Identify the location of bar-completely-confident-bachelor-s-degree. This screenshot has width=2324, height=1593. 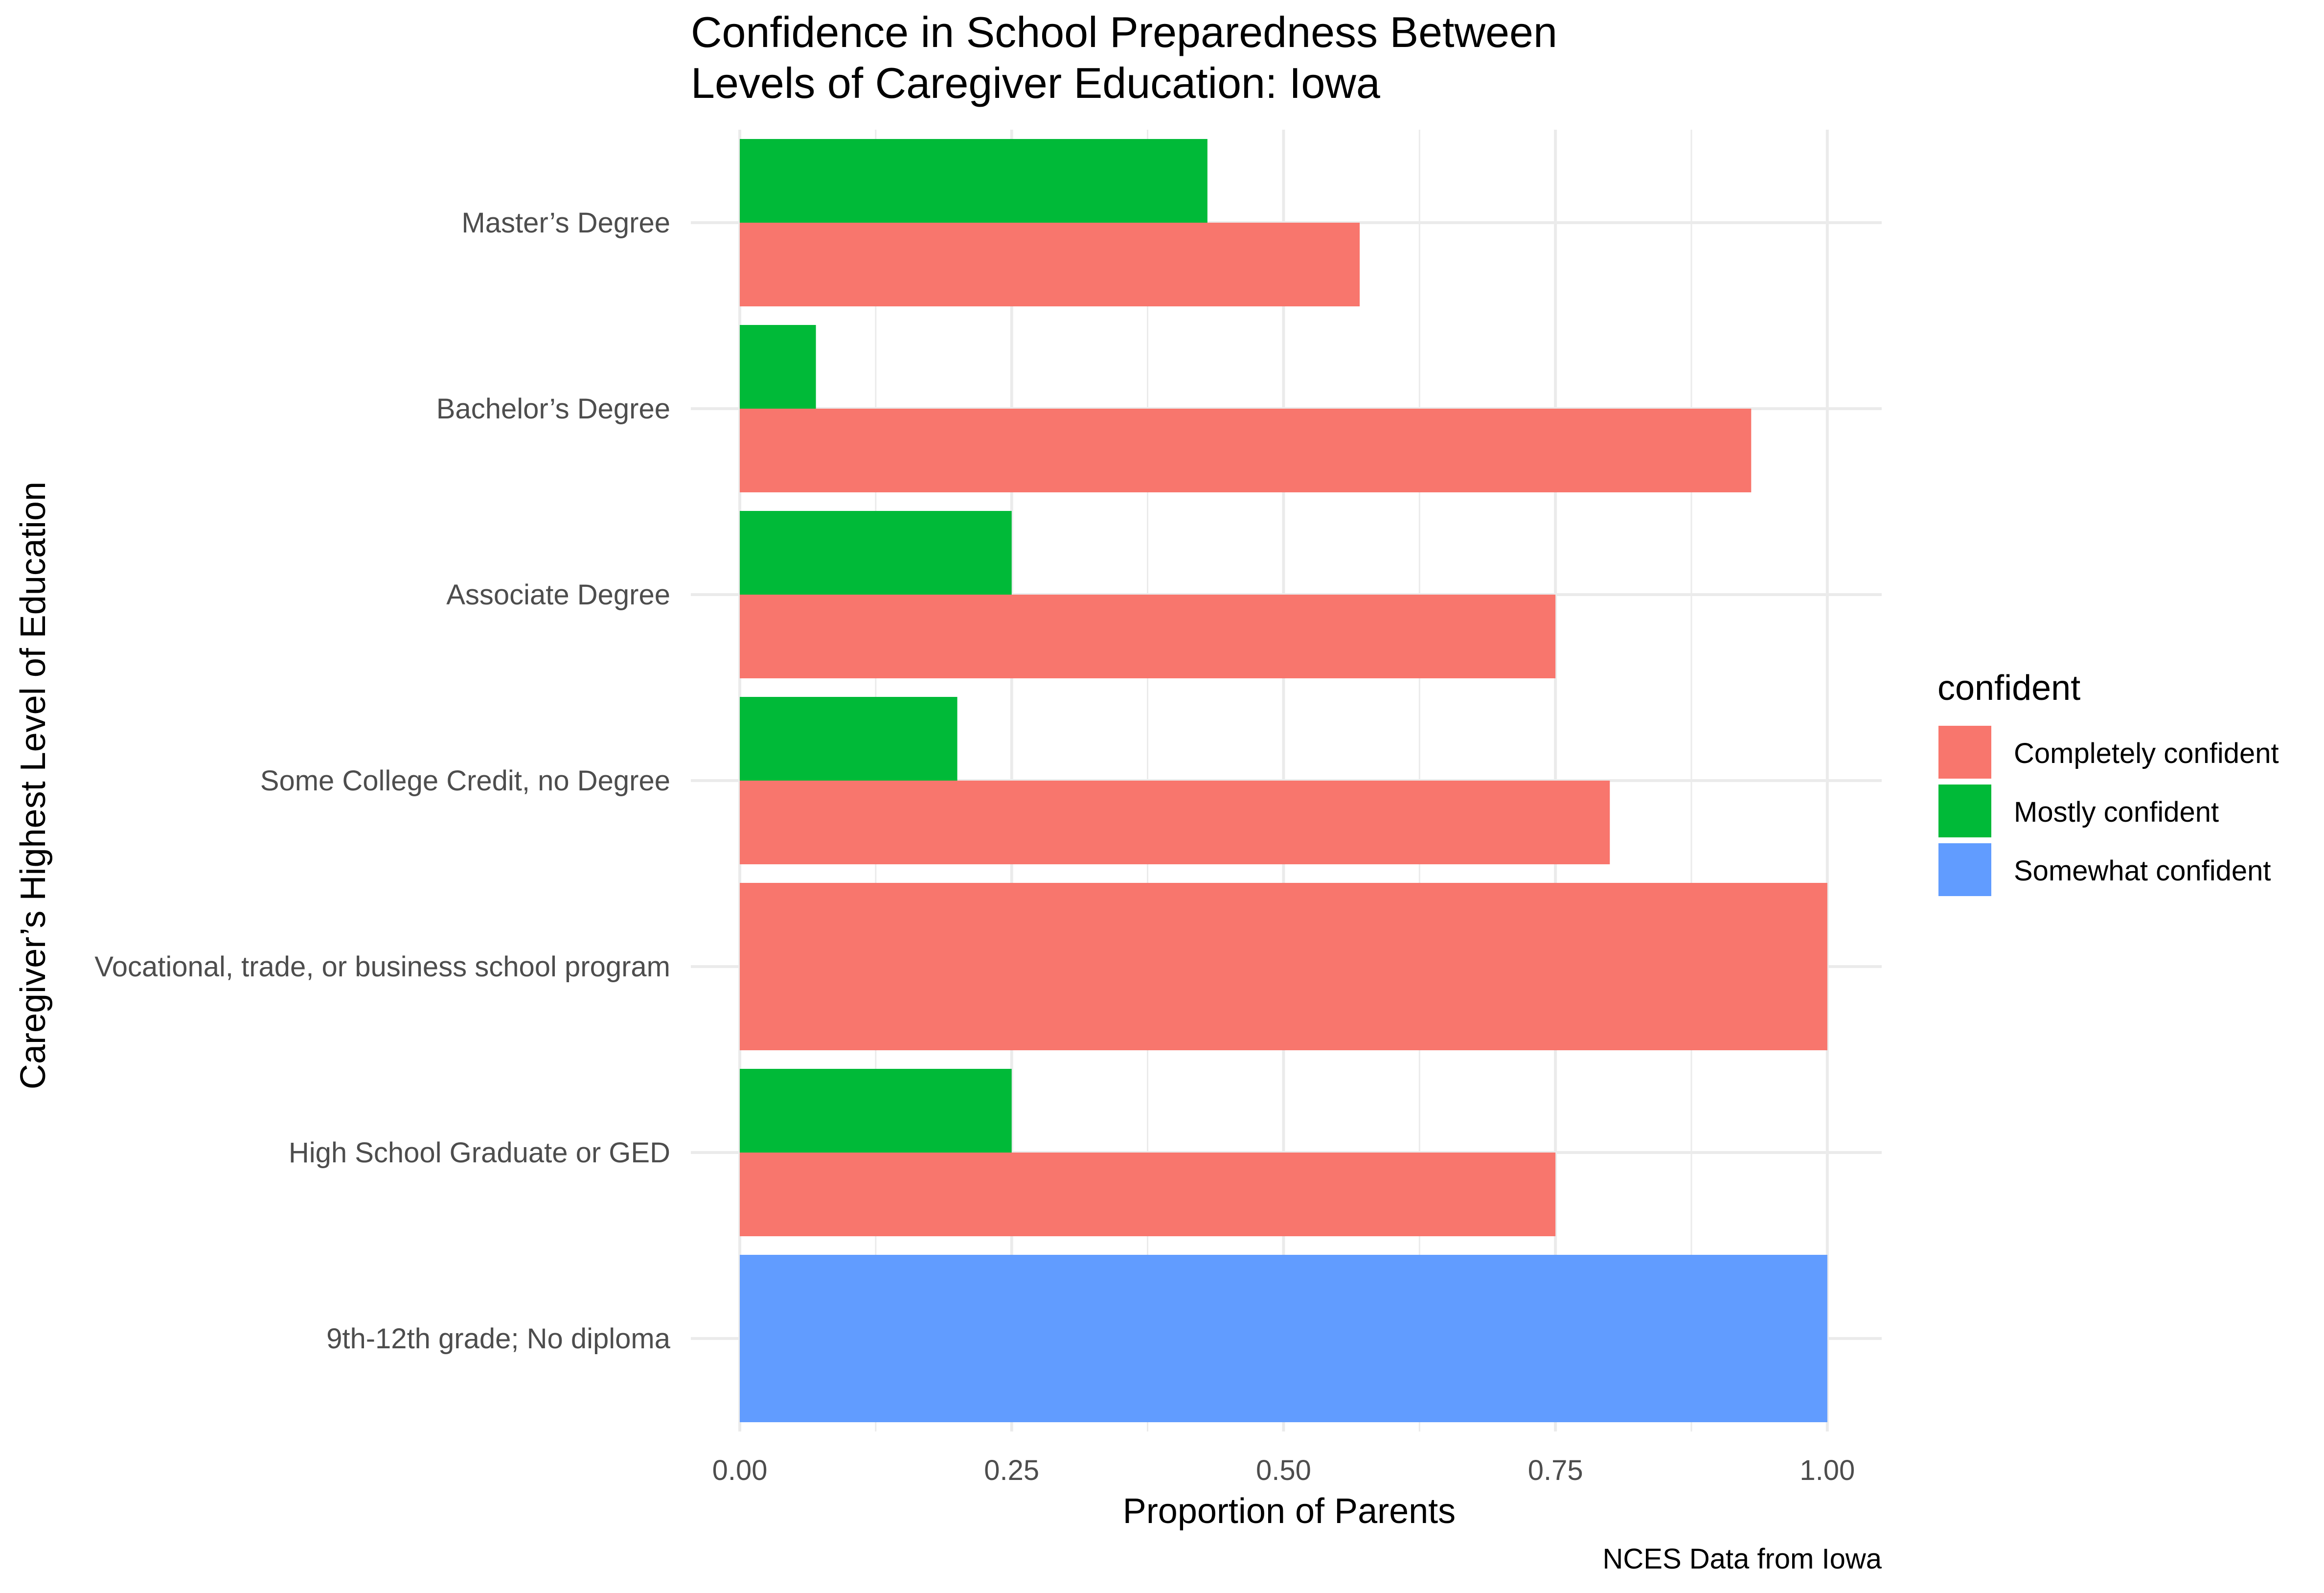
(1246, 450).